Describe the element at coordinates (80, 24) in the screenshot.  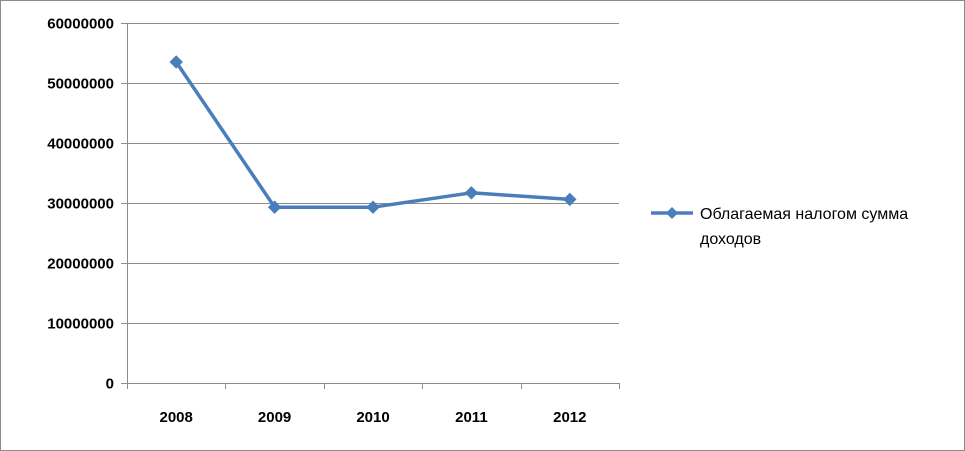
I see `y-tick-label-6: 60000000` at that location.